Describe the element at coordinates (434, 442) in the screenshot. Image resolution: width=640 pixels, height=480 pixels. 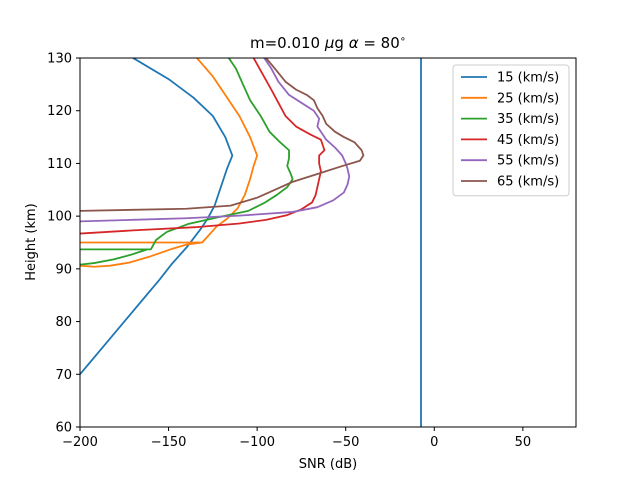
I see `x-tick-label: 0` at that location.